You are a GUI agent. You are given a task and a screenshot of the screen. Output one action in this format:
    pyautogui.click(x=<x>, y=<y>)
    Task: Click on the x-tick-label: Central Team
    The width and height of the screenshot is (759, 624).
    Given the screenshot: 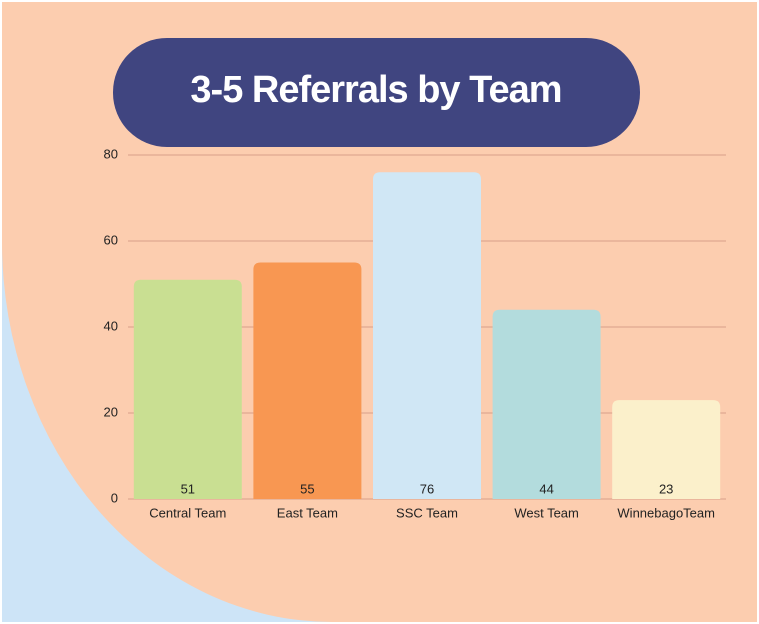 What is the action you would take?
    pyautogui.click(x=187, y=512)
    